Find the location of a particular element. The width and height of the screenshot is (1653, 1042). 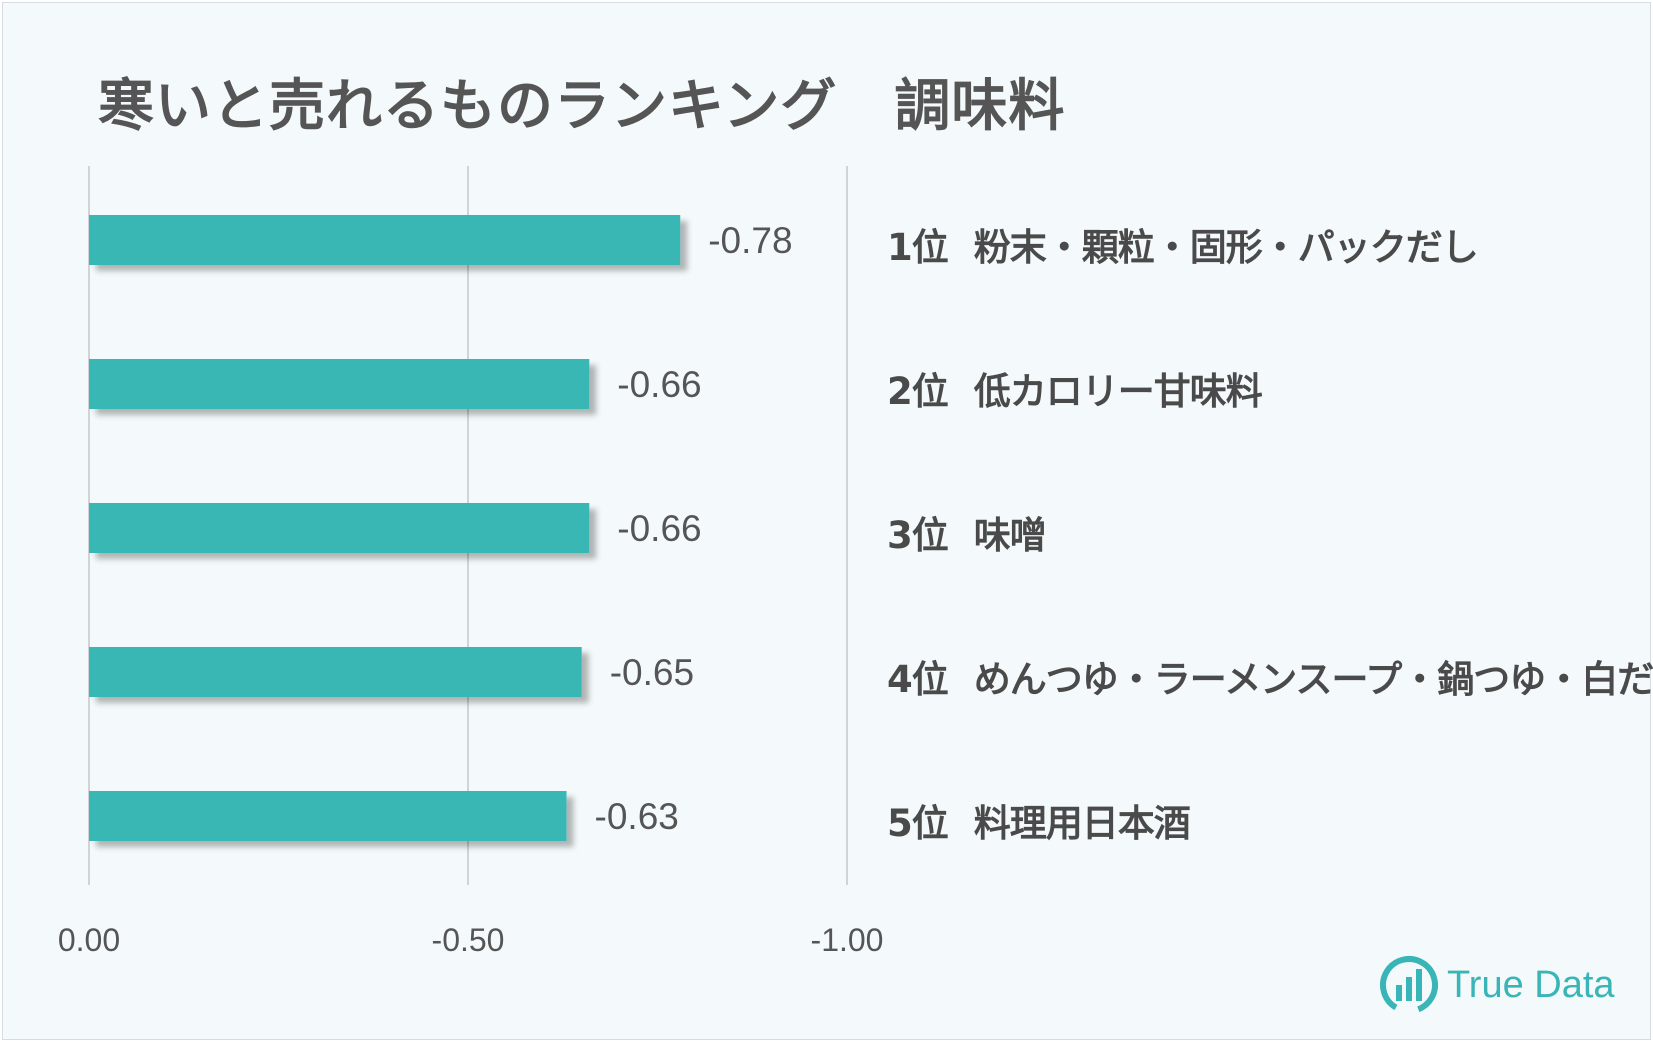

category-label: 4位 めんつゆ・ラーメンスープ・鍋つゆ・白だし is located at coordinates (1270, 676).